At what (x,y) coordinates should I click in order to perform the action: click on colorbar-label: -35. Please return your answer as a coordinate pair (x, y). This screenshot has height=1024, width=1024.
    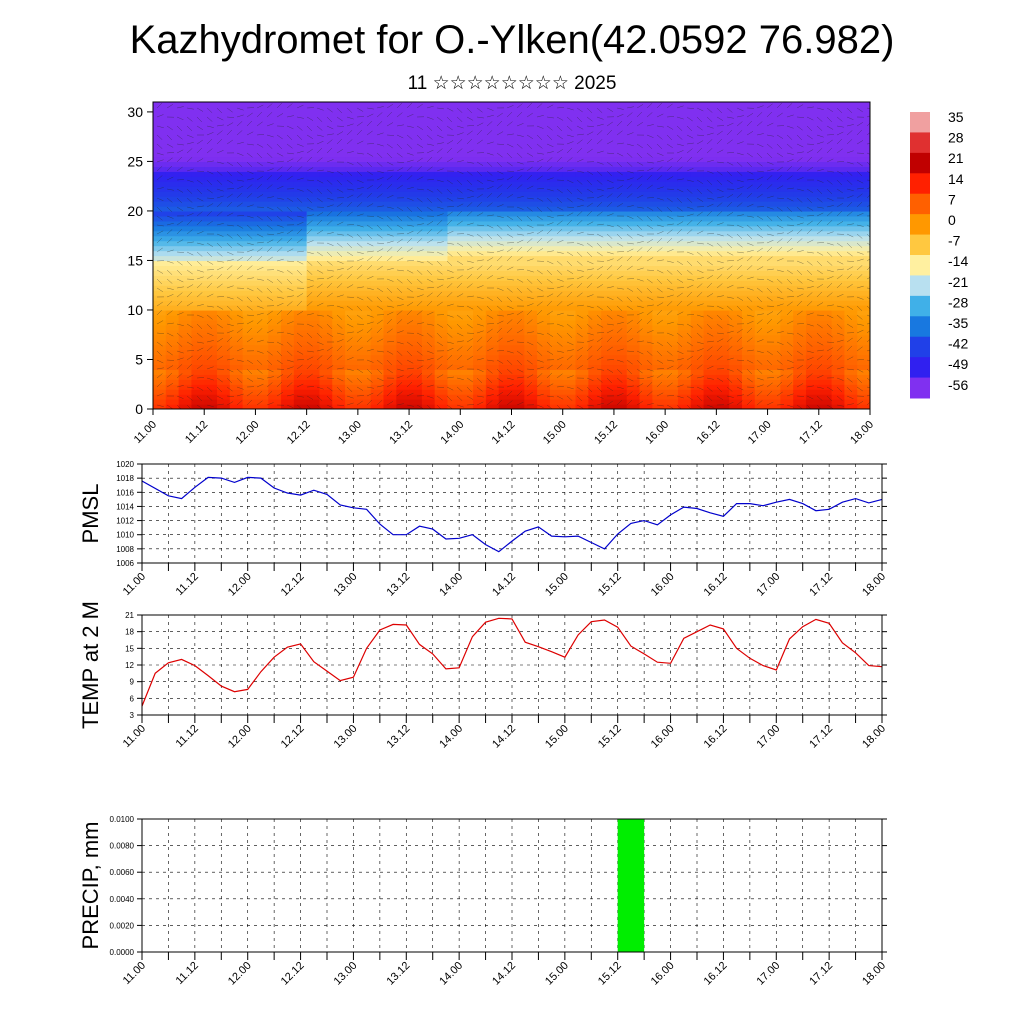
    Looking at the image, I should click on (958, 323).